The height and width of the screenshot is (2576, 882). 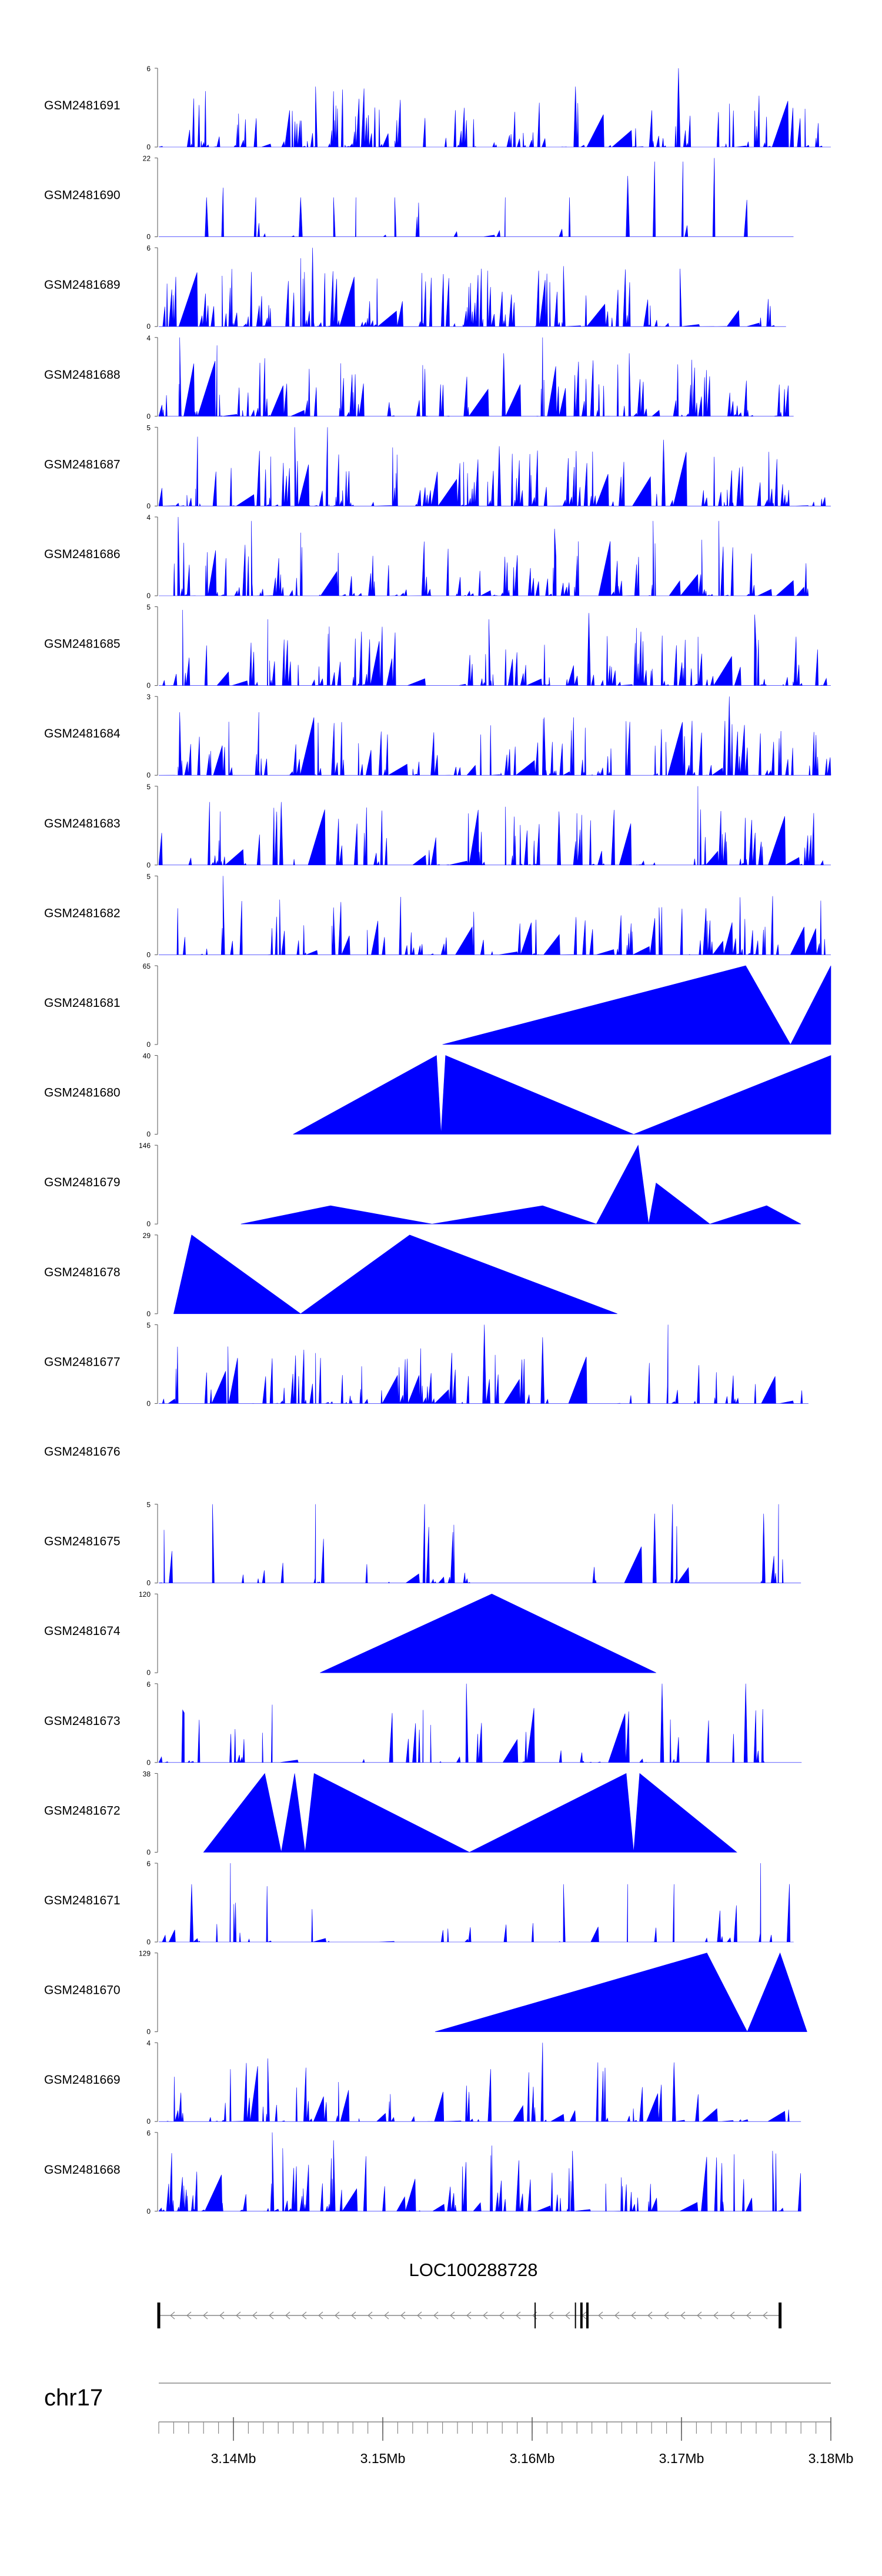 What do you see at coordinates (472, 288) in the screenshot?
I see `coverage-area-GSM2481689` at bounding box center [472, 288].